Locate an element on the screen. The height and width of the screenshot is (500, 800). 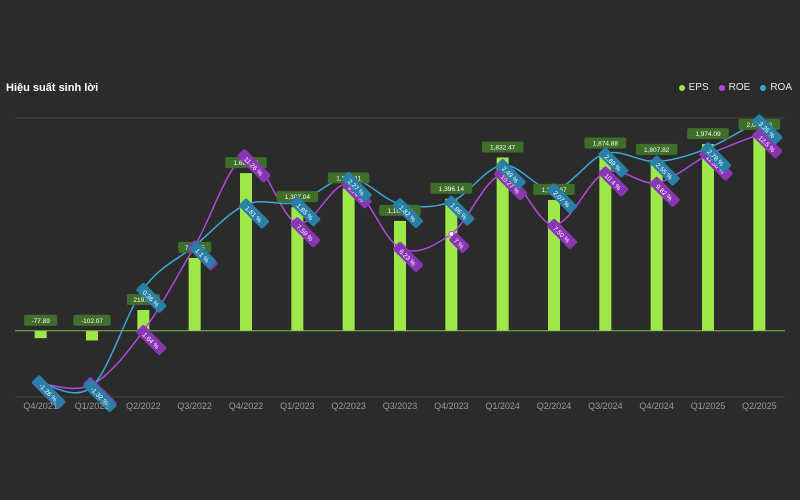
eps-label: 1,874.88 is located at coordinates (606, 143).